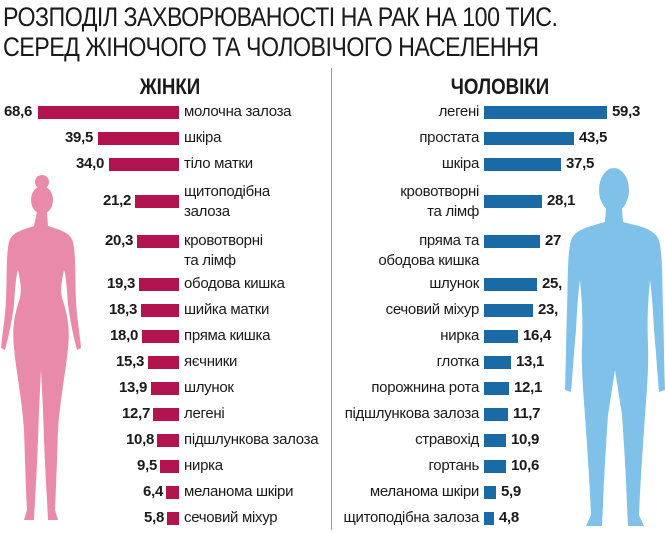  Describe the element at coordinates (411, 517) in the screenshot. I see `men-label: щитоподібна залоза` at that location.